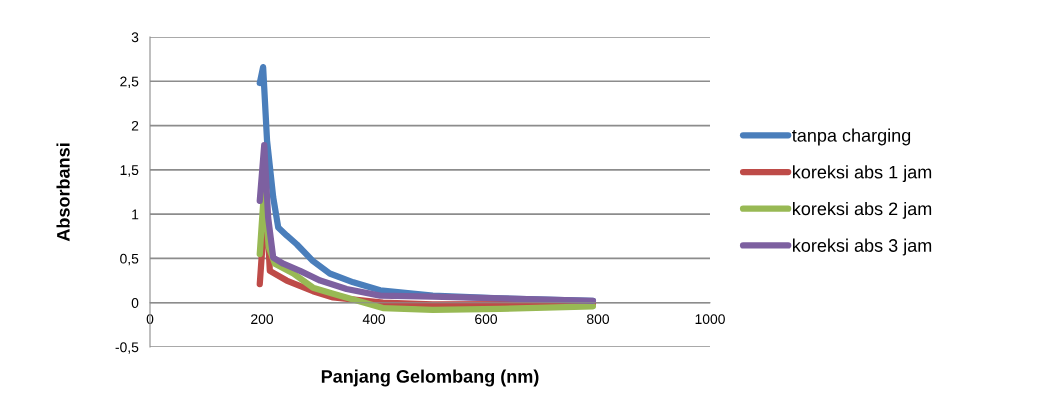  Describe the element at coordinates (374, 319) in the screenshot. I see `x-tick-label: 400` at that location.